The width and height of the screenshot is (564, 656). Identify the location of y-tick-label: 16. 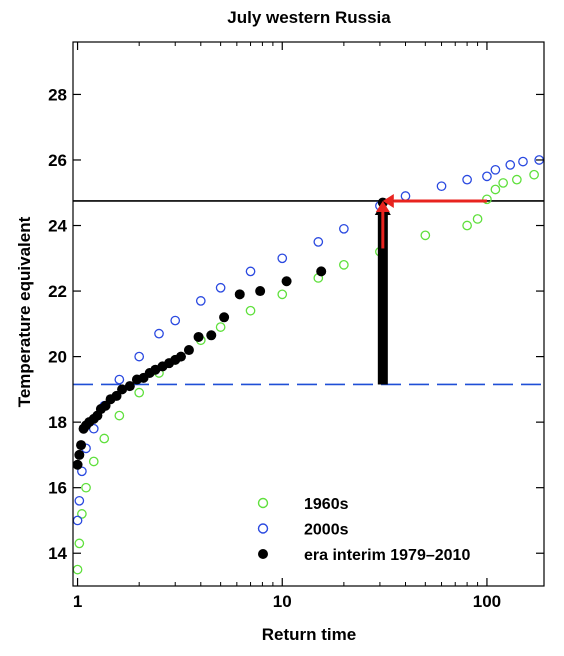
(57, 488).